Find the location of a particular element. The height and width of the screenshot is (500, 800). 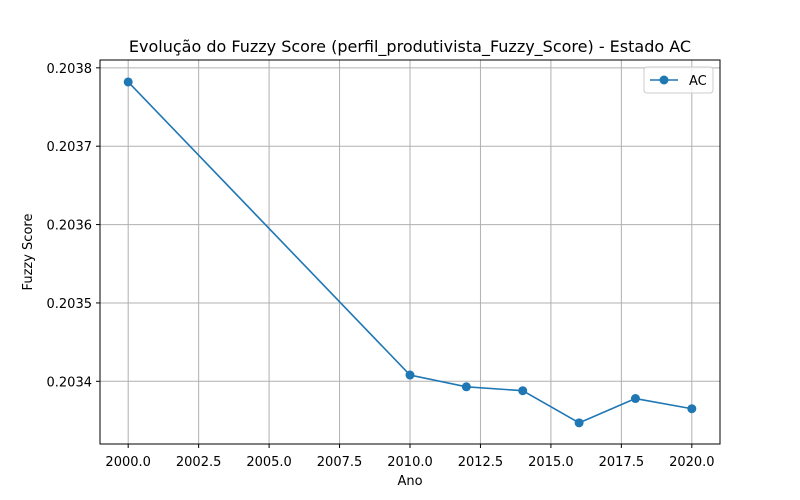

x-tick-label: 2017.5 is located at coordinates (622, 462).